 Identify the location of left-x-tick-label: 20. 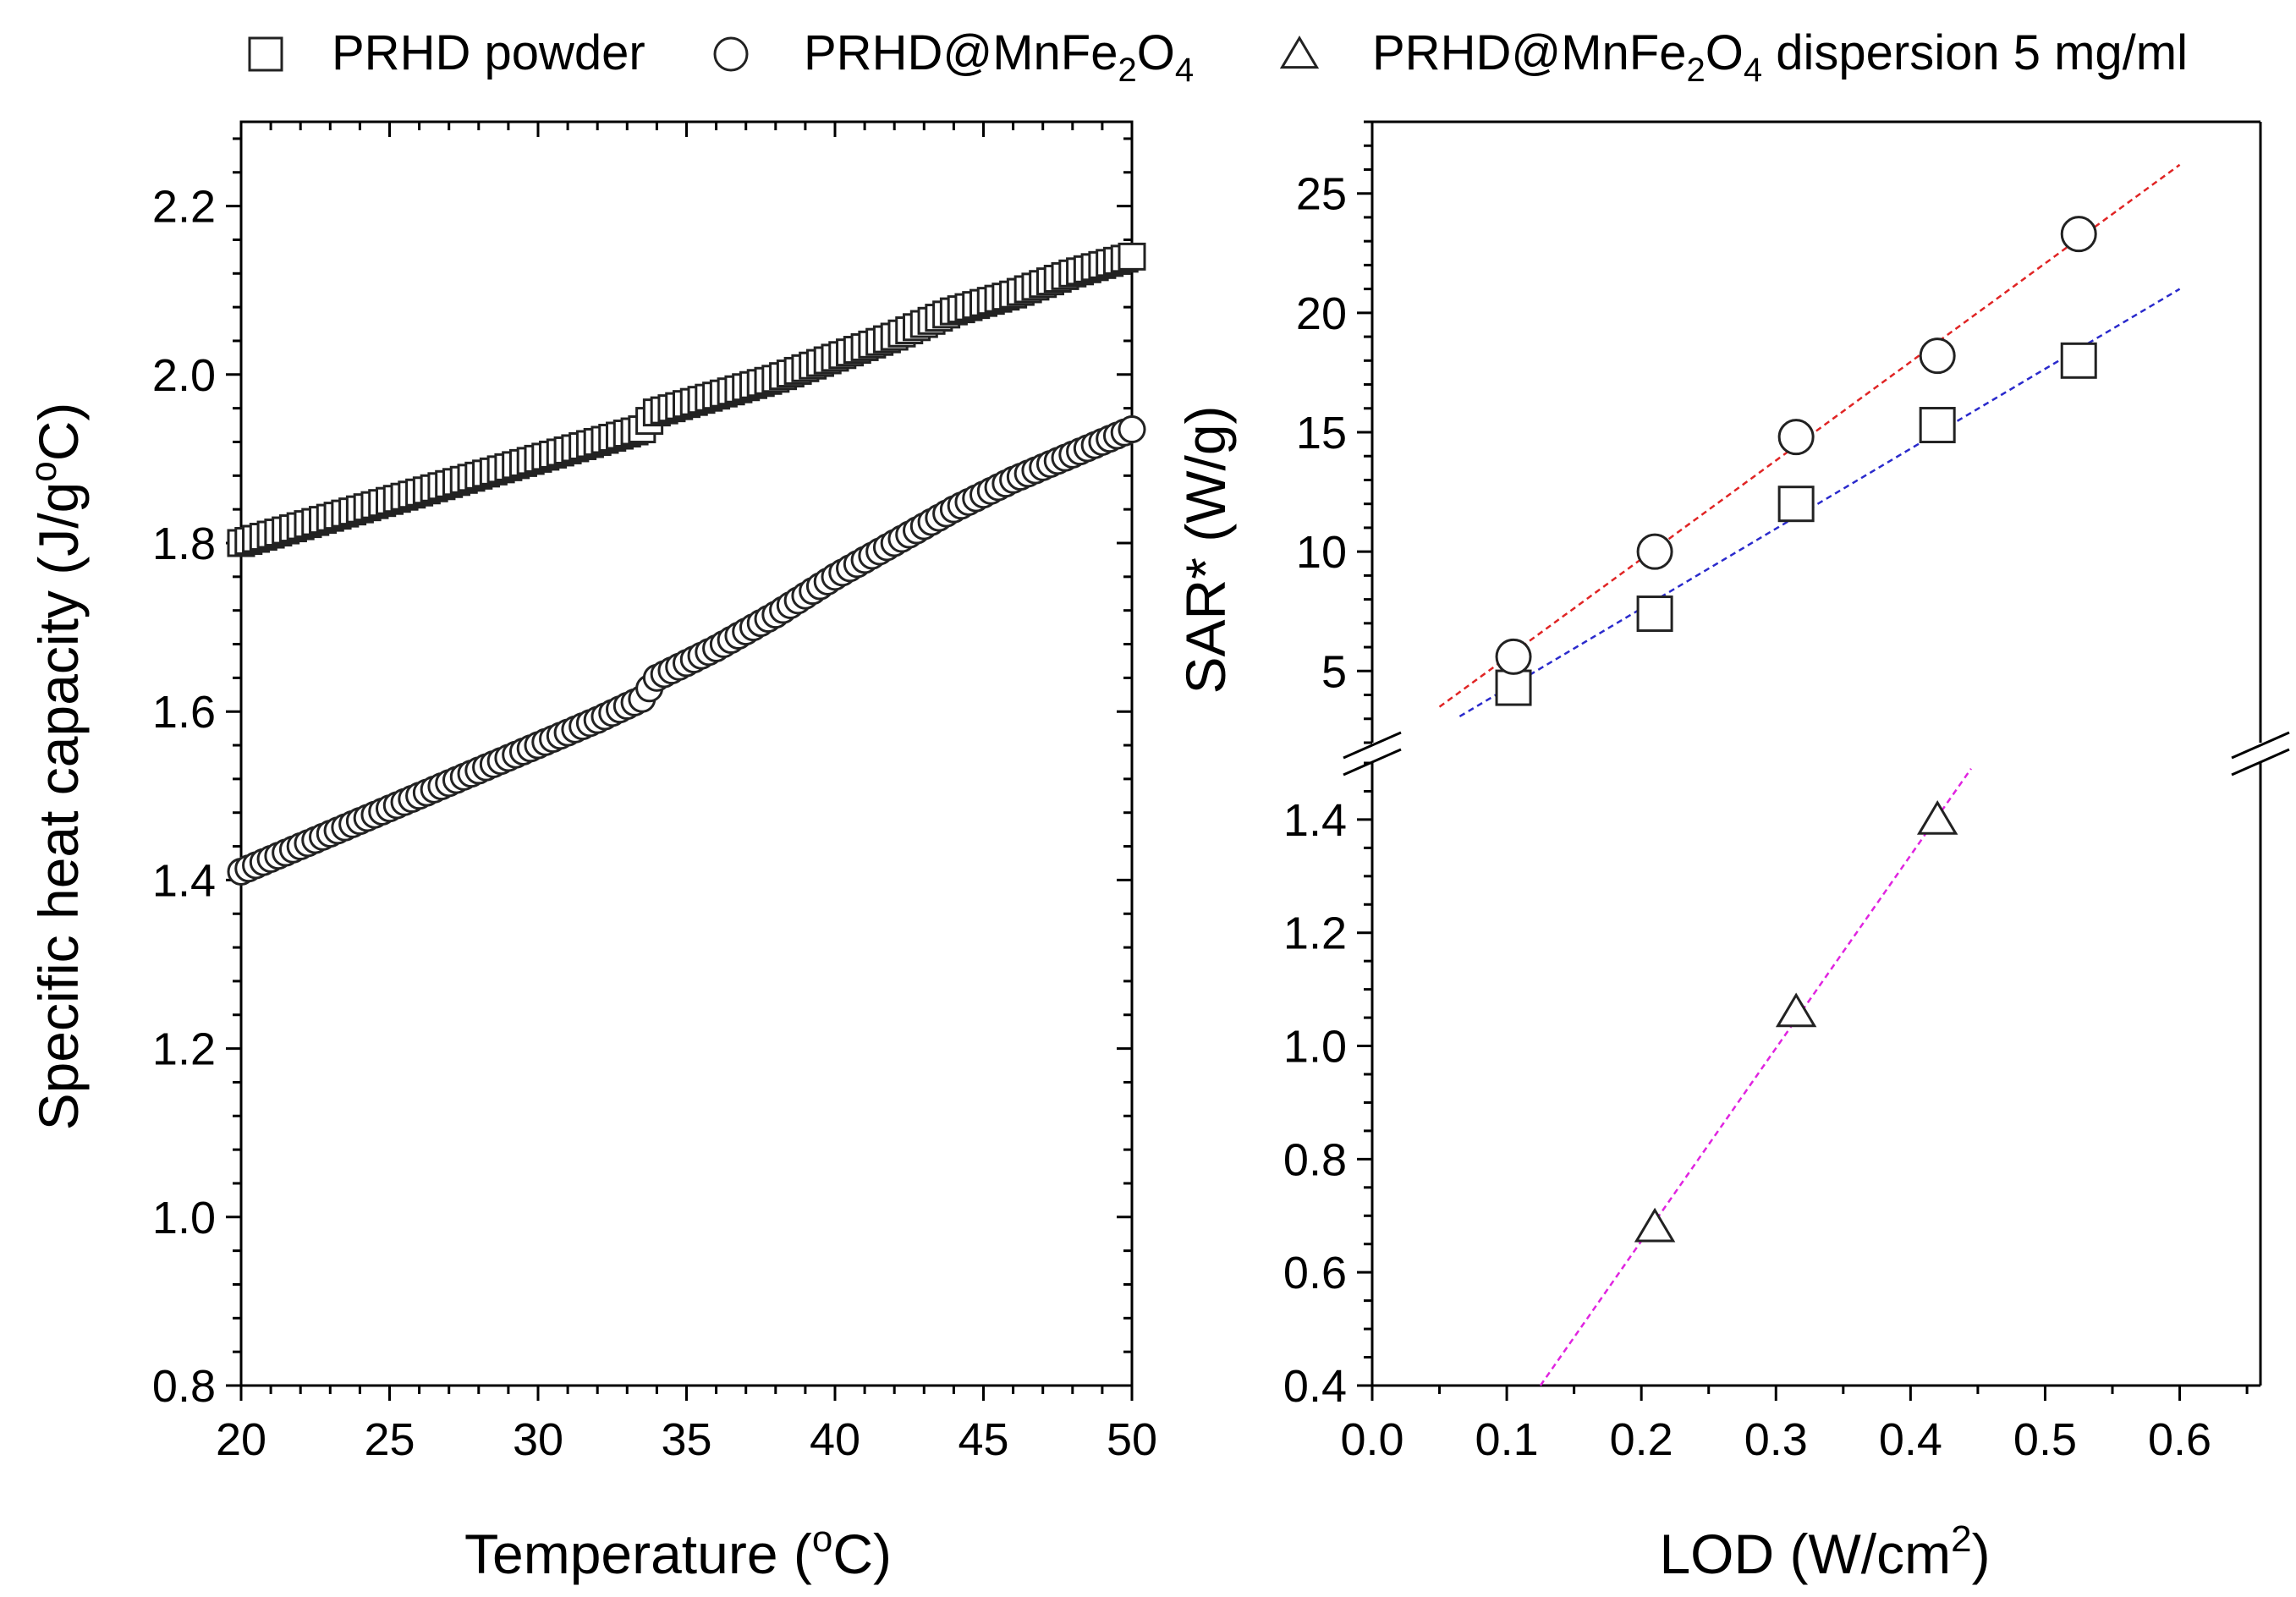
(241, 1440).